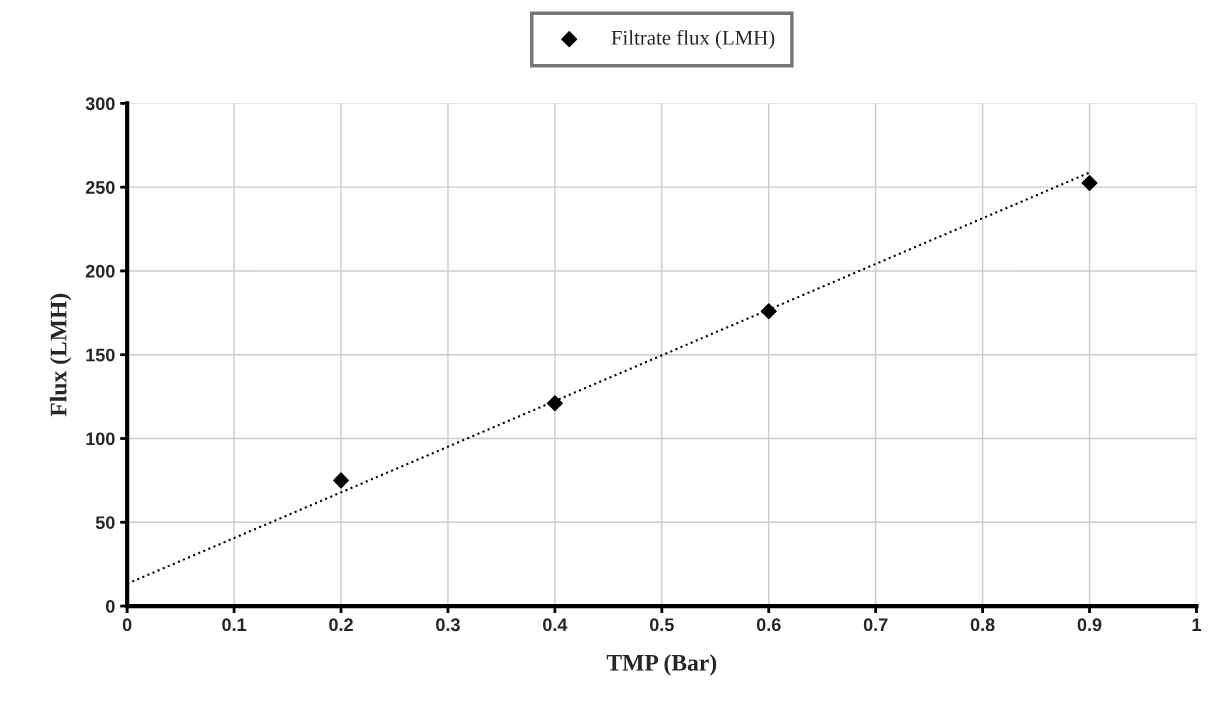  Describe the element at coordinates (100, 439) in the screenshot. I see `y-tick-label: 100` at that location.